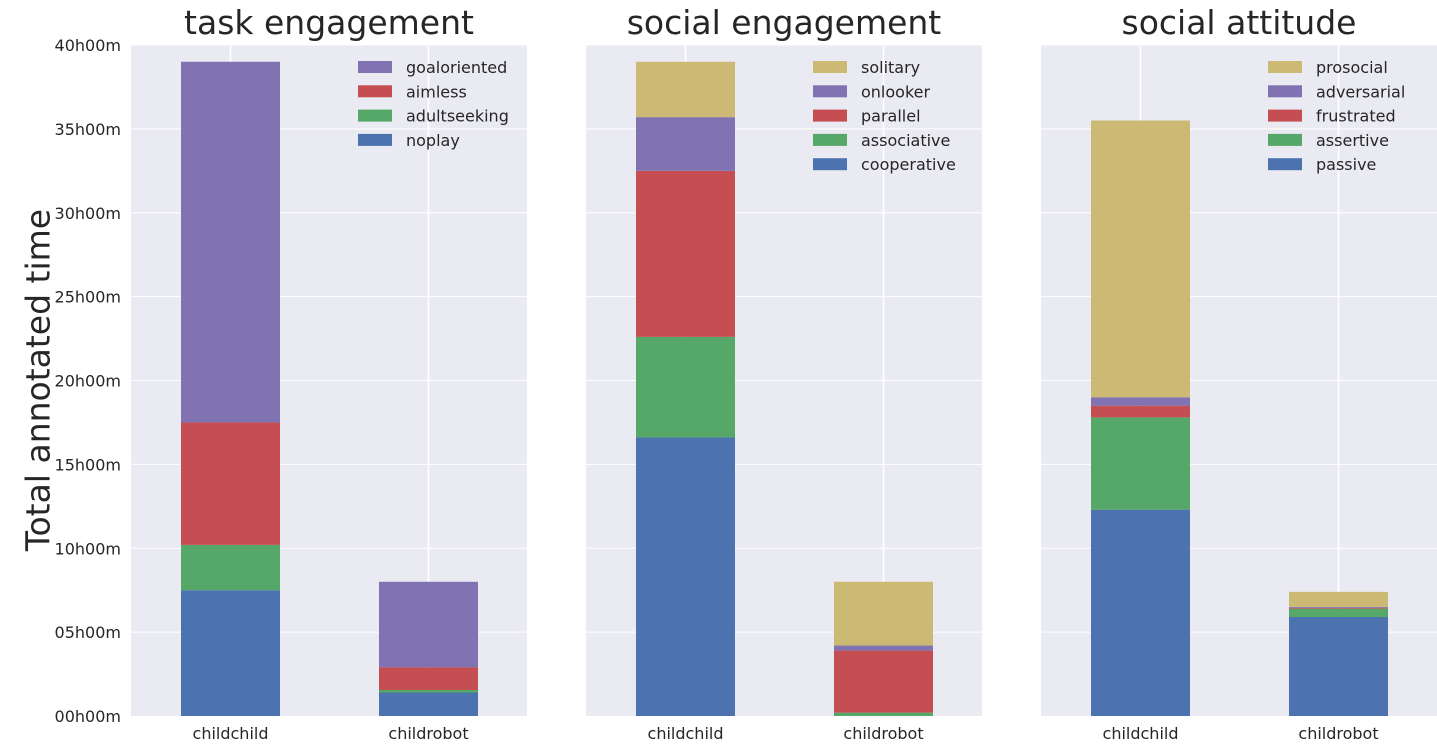 The height and width of the screenshot is (744, 1437). I want to click on legend-label-solitary: solitary, so click(890, 67).